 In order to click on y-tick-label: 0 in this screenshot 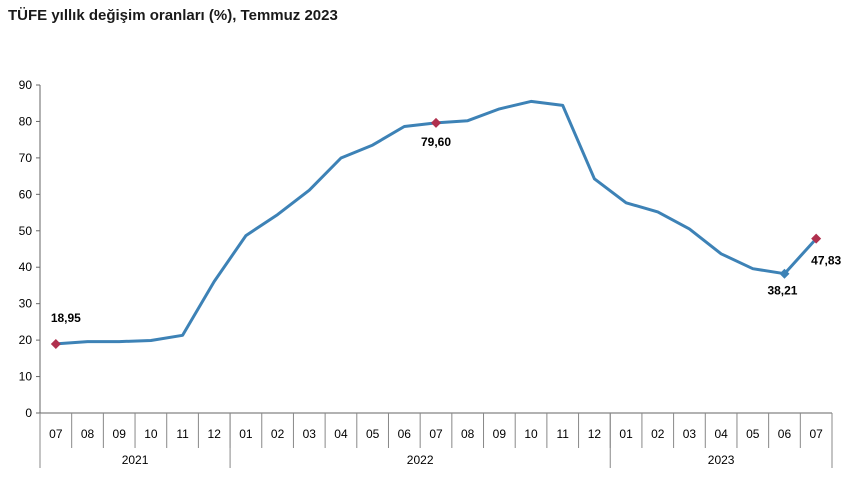, I will do `click(28, 413)`.